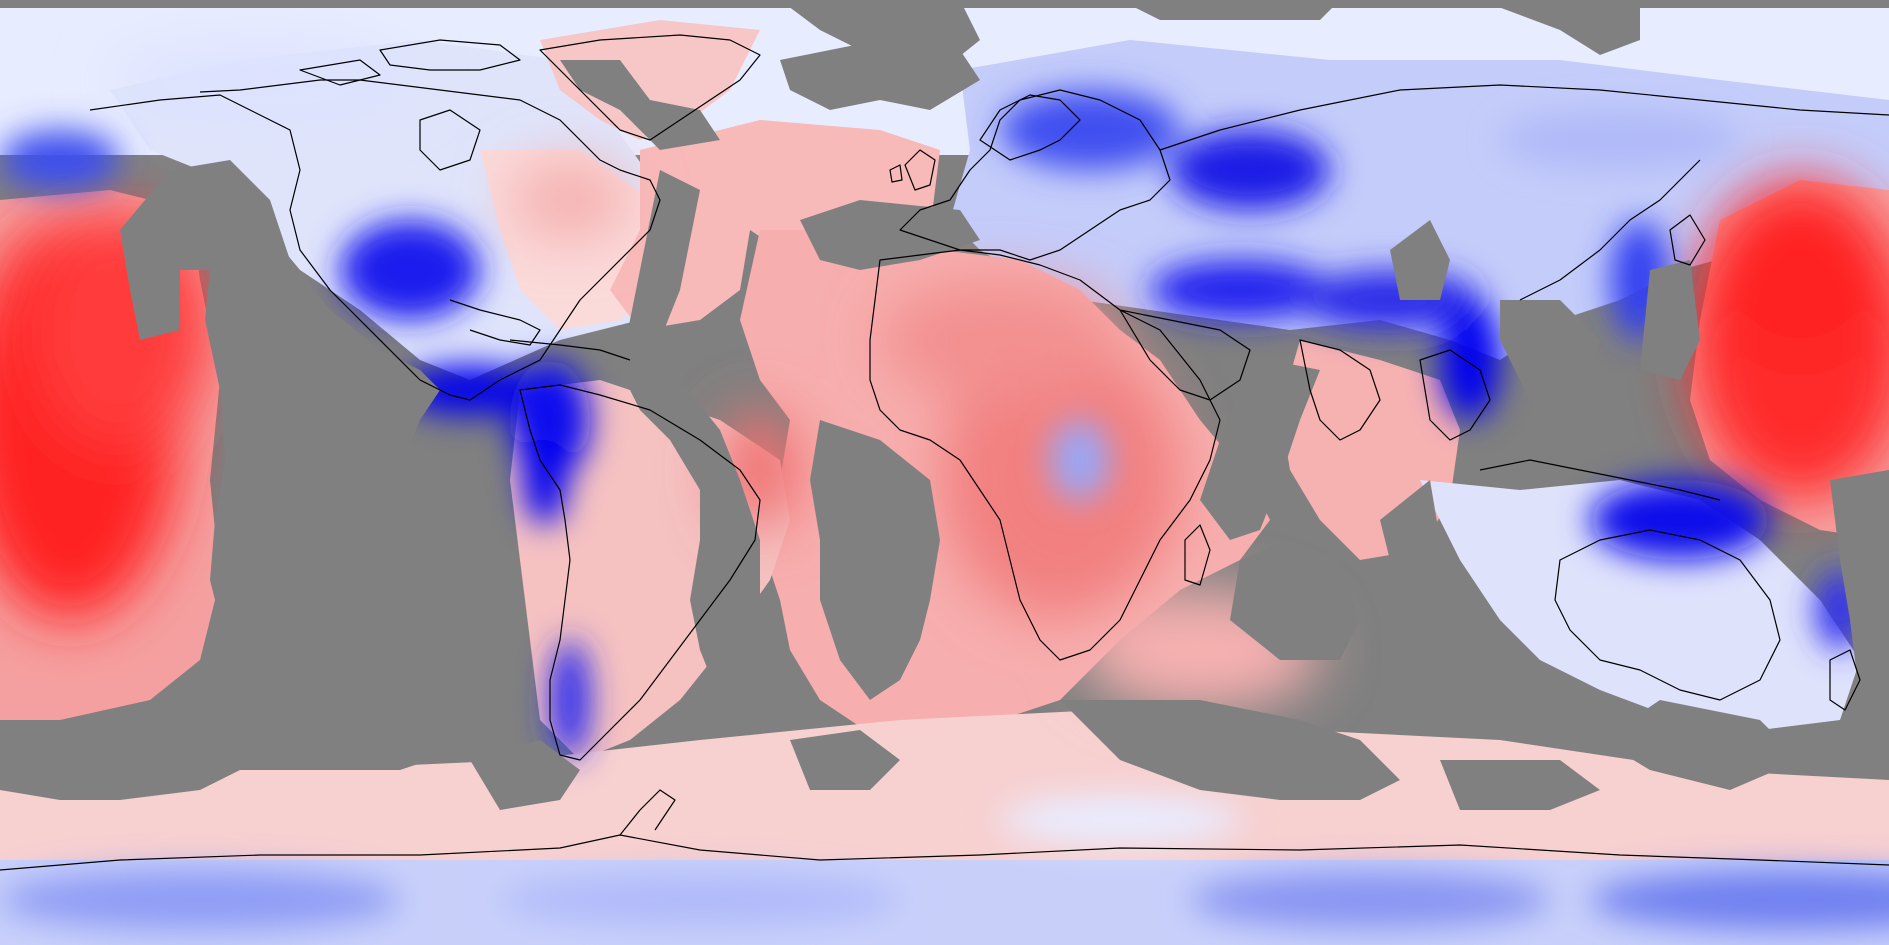 The height and width of the screenshot is (945, 1889). I want to click on coast-caribbean, so click(570, 350).